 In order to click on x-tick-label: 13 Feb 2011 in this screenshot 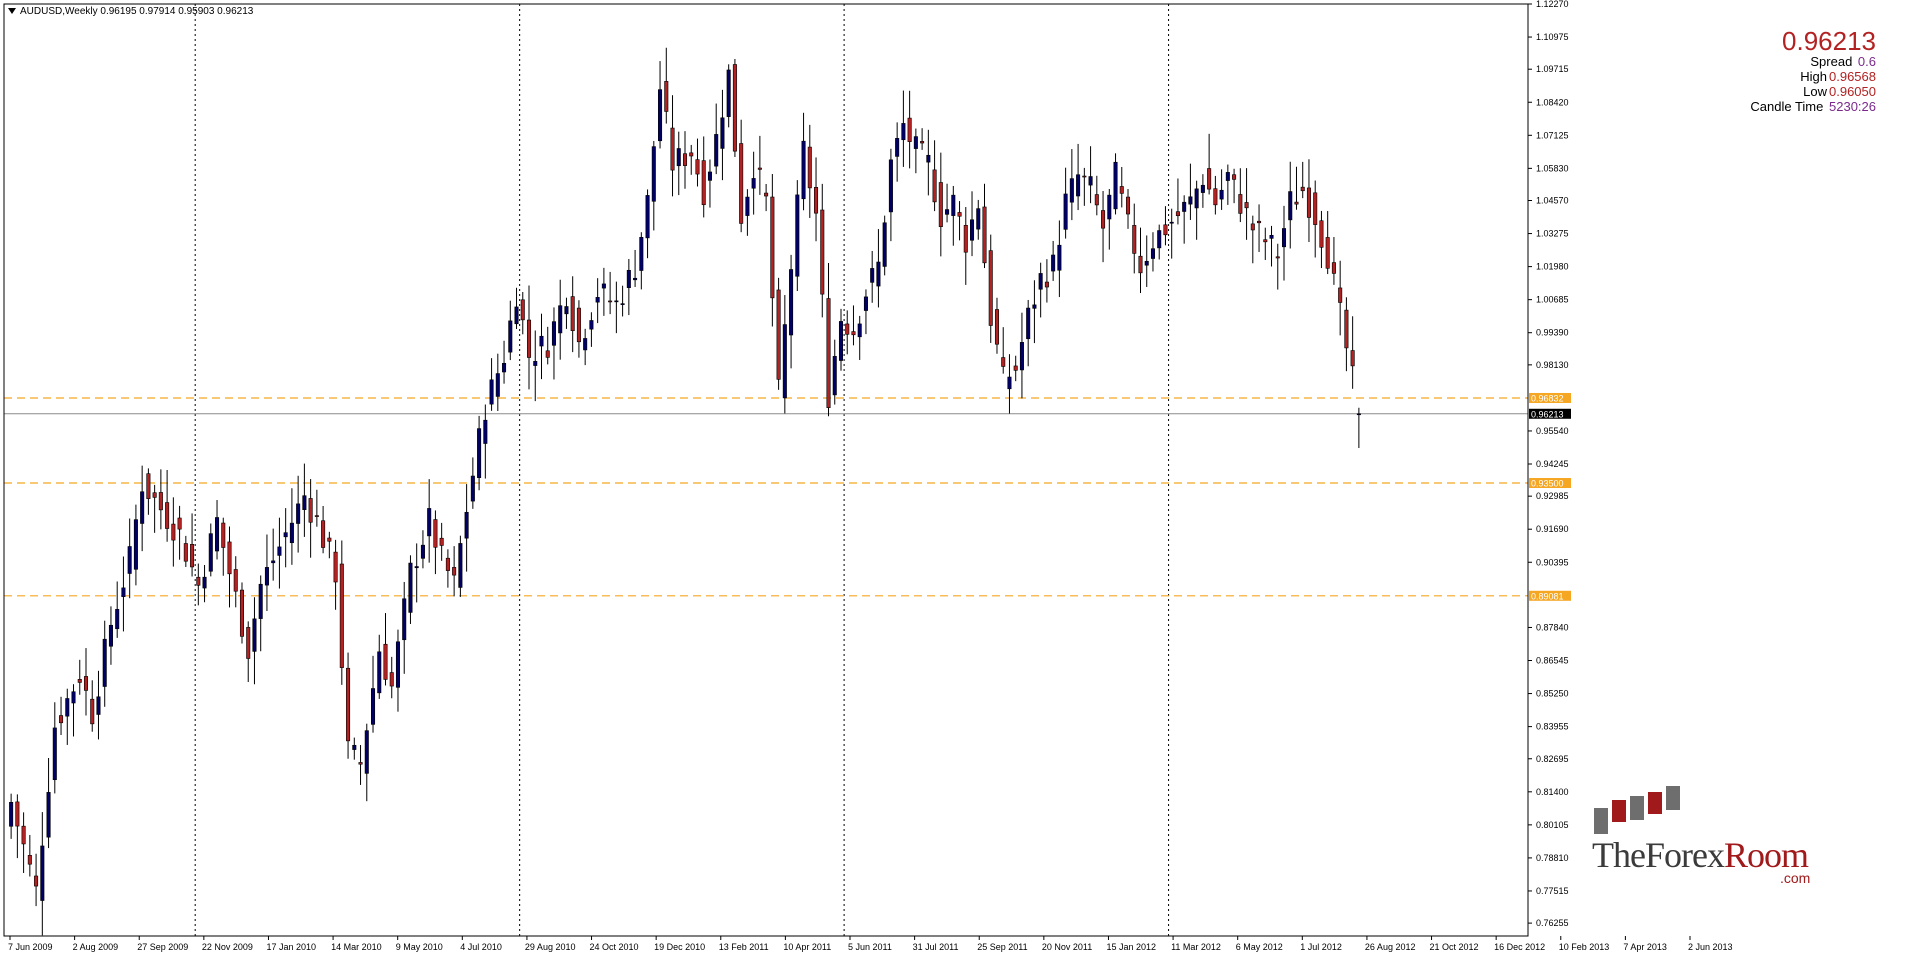, I will do `click(744, 947)`.